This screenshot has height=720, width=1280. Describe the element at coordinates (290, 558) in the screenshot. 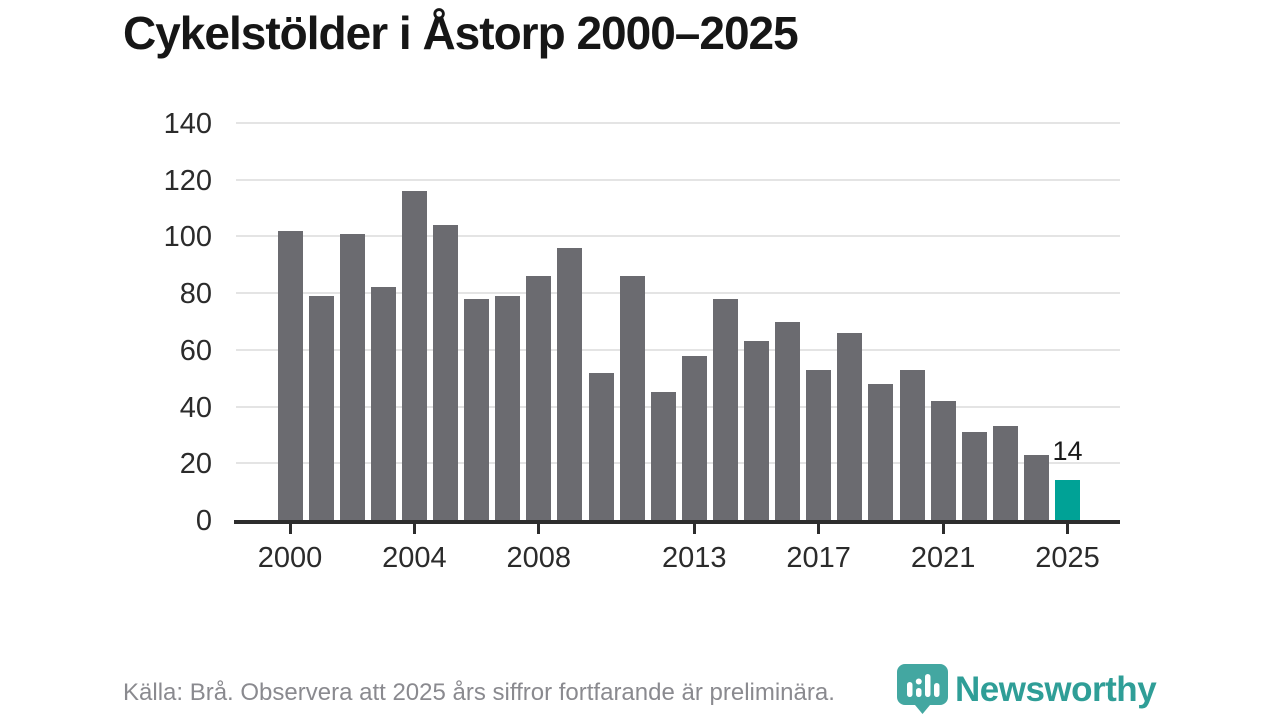

I see `x-axis-label-2000: 2000` at that location.